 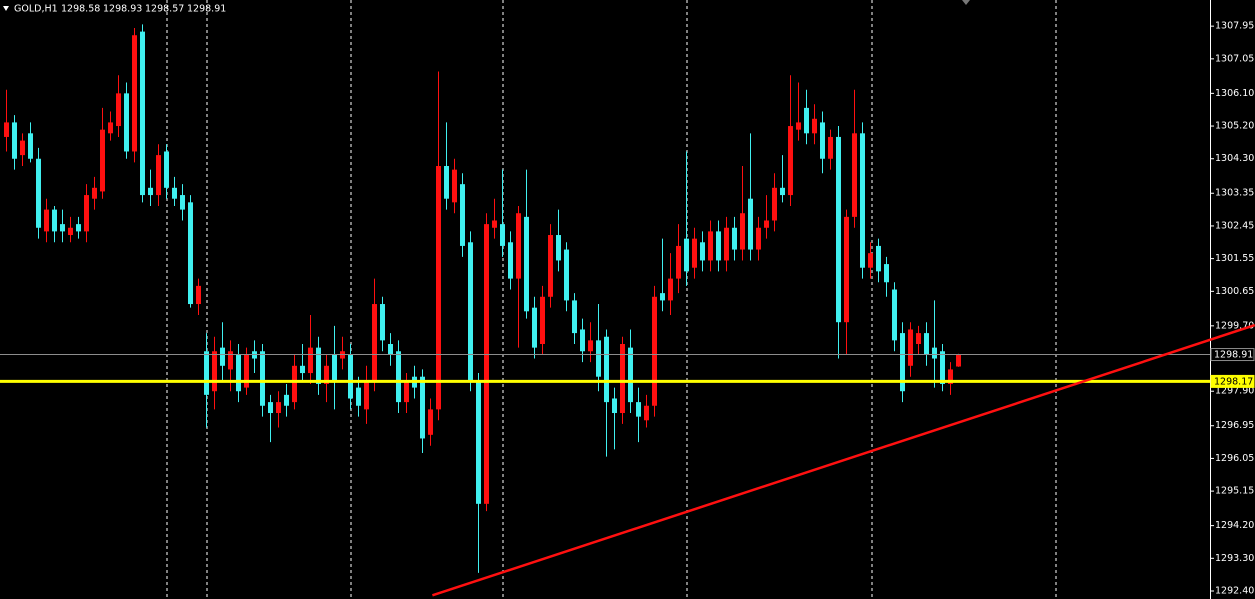 What do you see at coordinates (1234, 325) in the screenshot?
I see `y-tick-label: 1299.70` at bounding box center [1234, 325].